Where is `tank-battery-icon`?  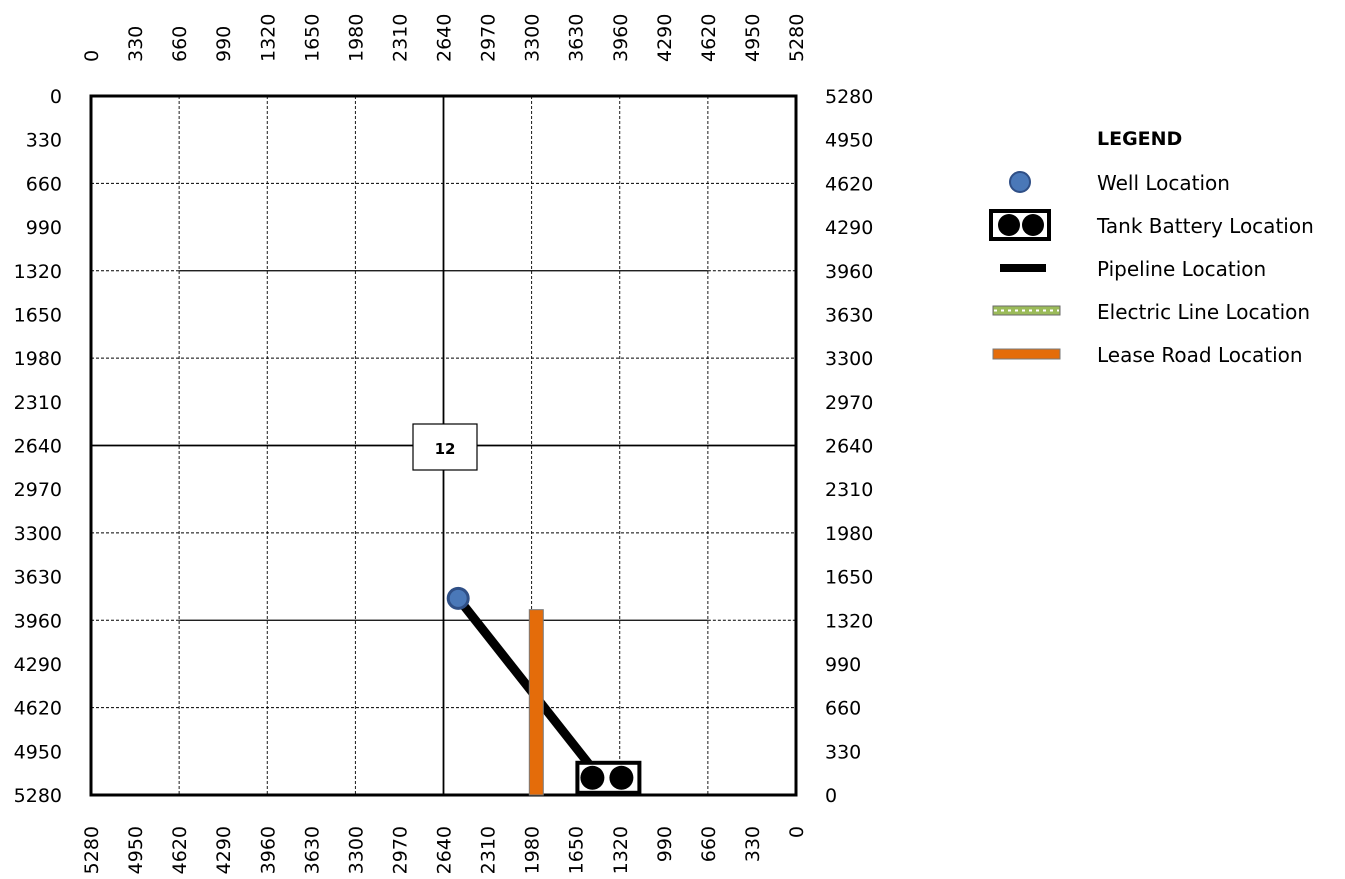 tank-battery-icon is located at coordinates (1020, 225).